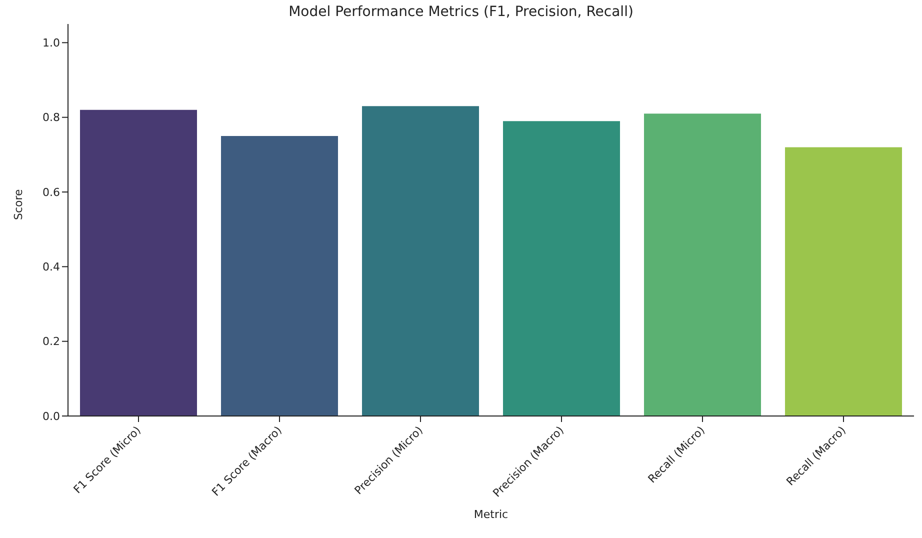  Describe the element at coordinates (51, 267) in the screenshot. I see `y-tick-label: 0.4` at that location.